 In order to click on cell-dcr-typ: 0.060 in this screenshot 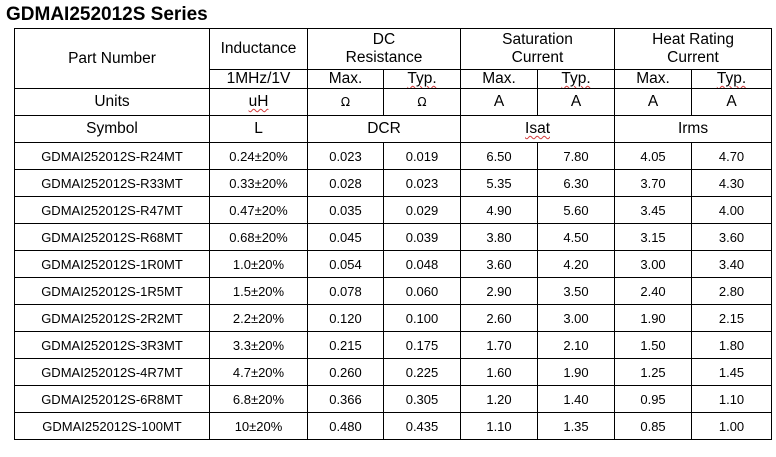, I will do `click(422, 291)`.